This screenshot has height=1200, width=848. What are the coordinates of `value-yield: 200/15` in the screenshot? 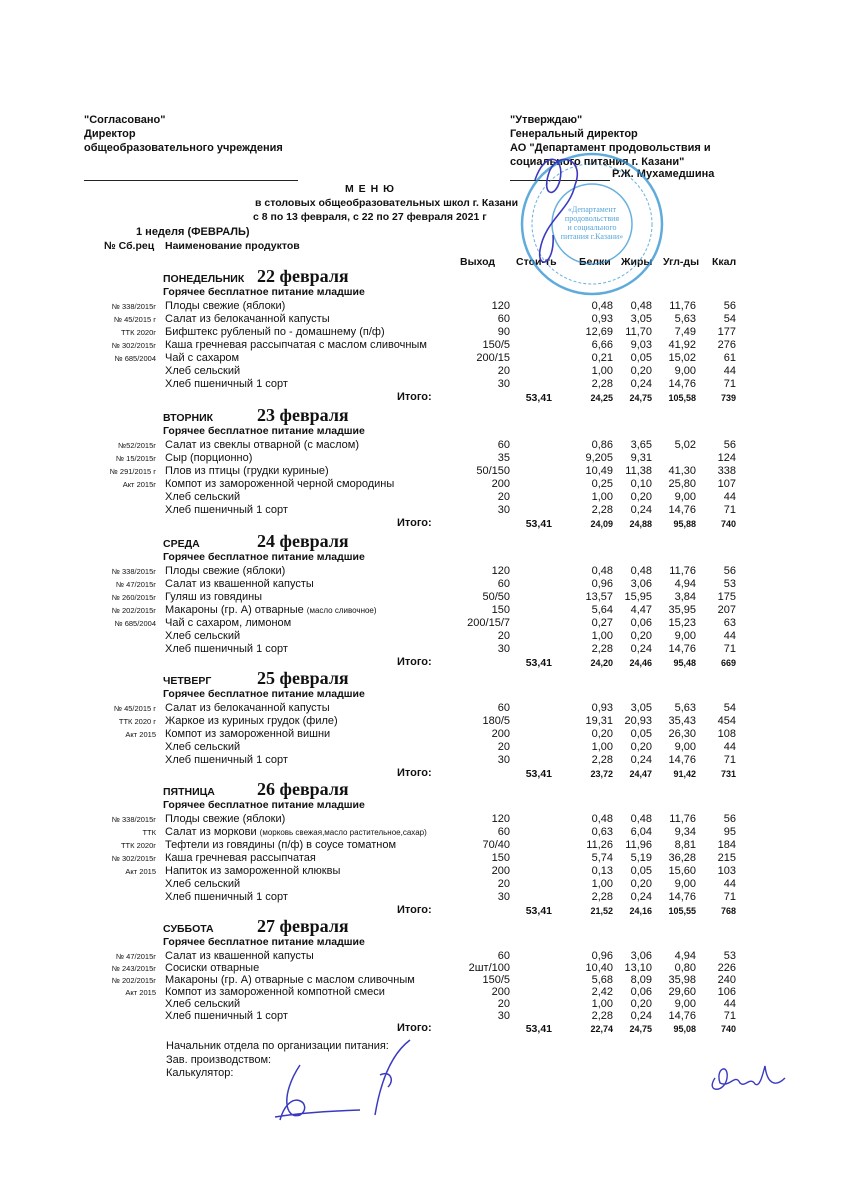 It's located at (493, 358).